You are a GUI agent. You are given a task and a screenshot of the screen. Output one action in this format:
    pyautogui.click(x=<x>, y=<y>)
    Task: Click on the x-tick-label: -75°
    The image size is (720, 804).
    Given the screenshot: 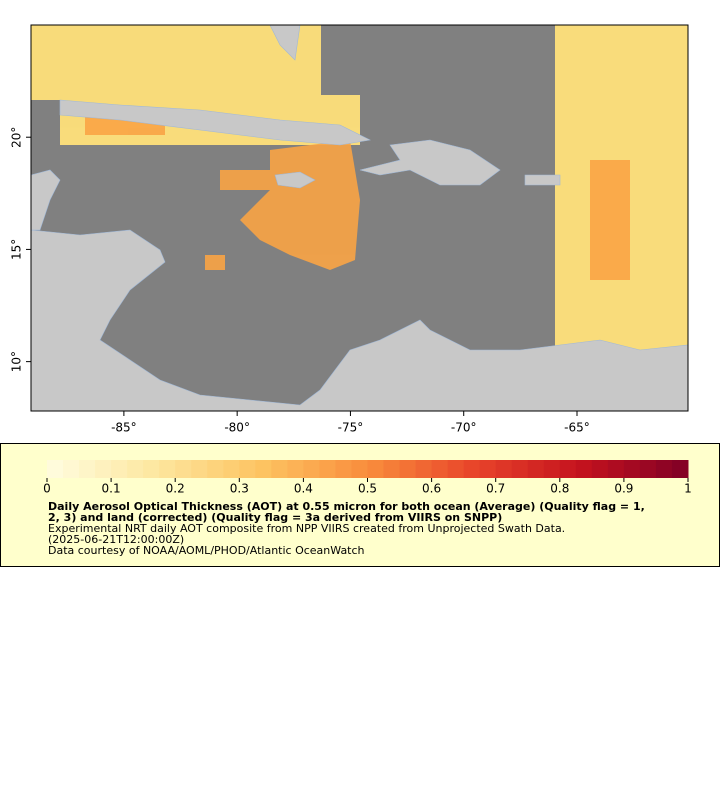 What is the action you would take?
    pyautogui.click(x=351, y=428)
    